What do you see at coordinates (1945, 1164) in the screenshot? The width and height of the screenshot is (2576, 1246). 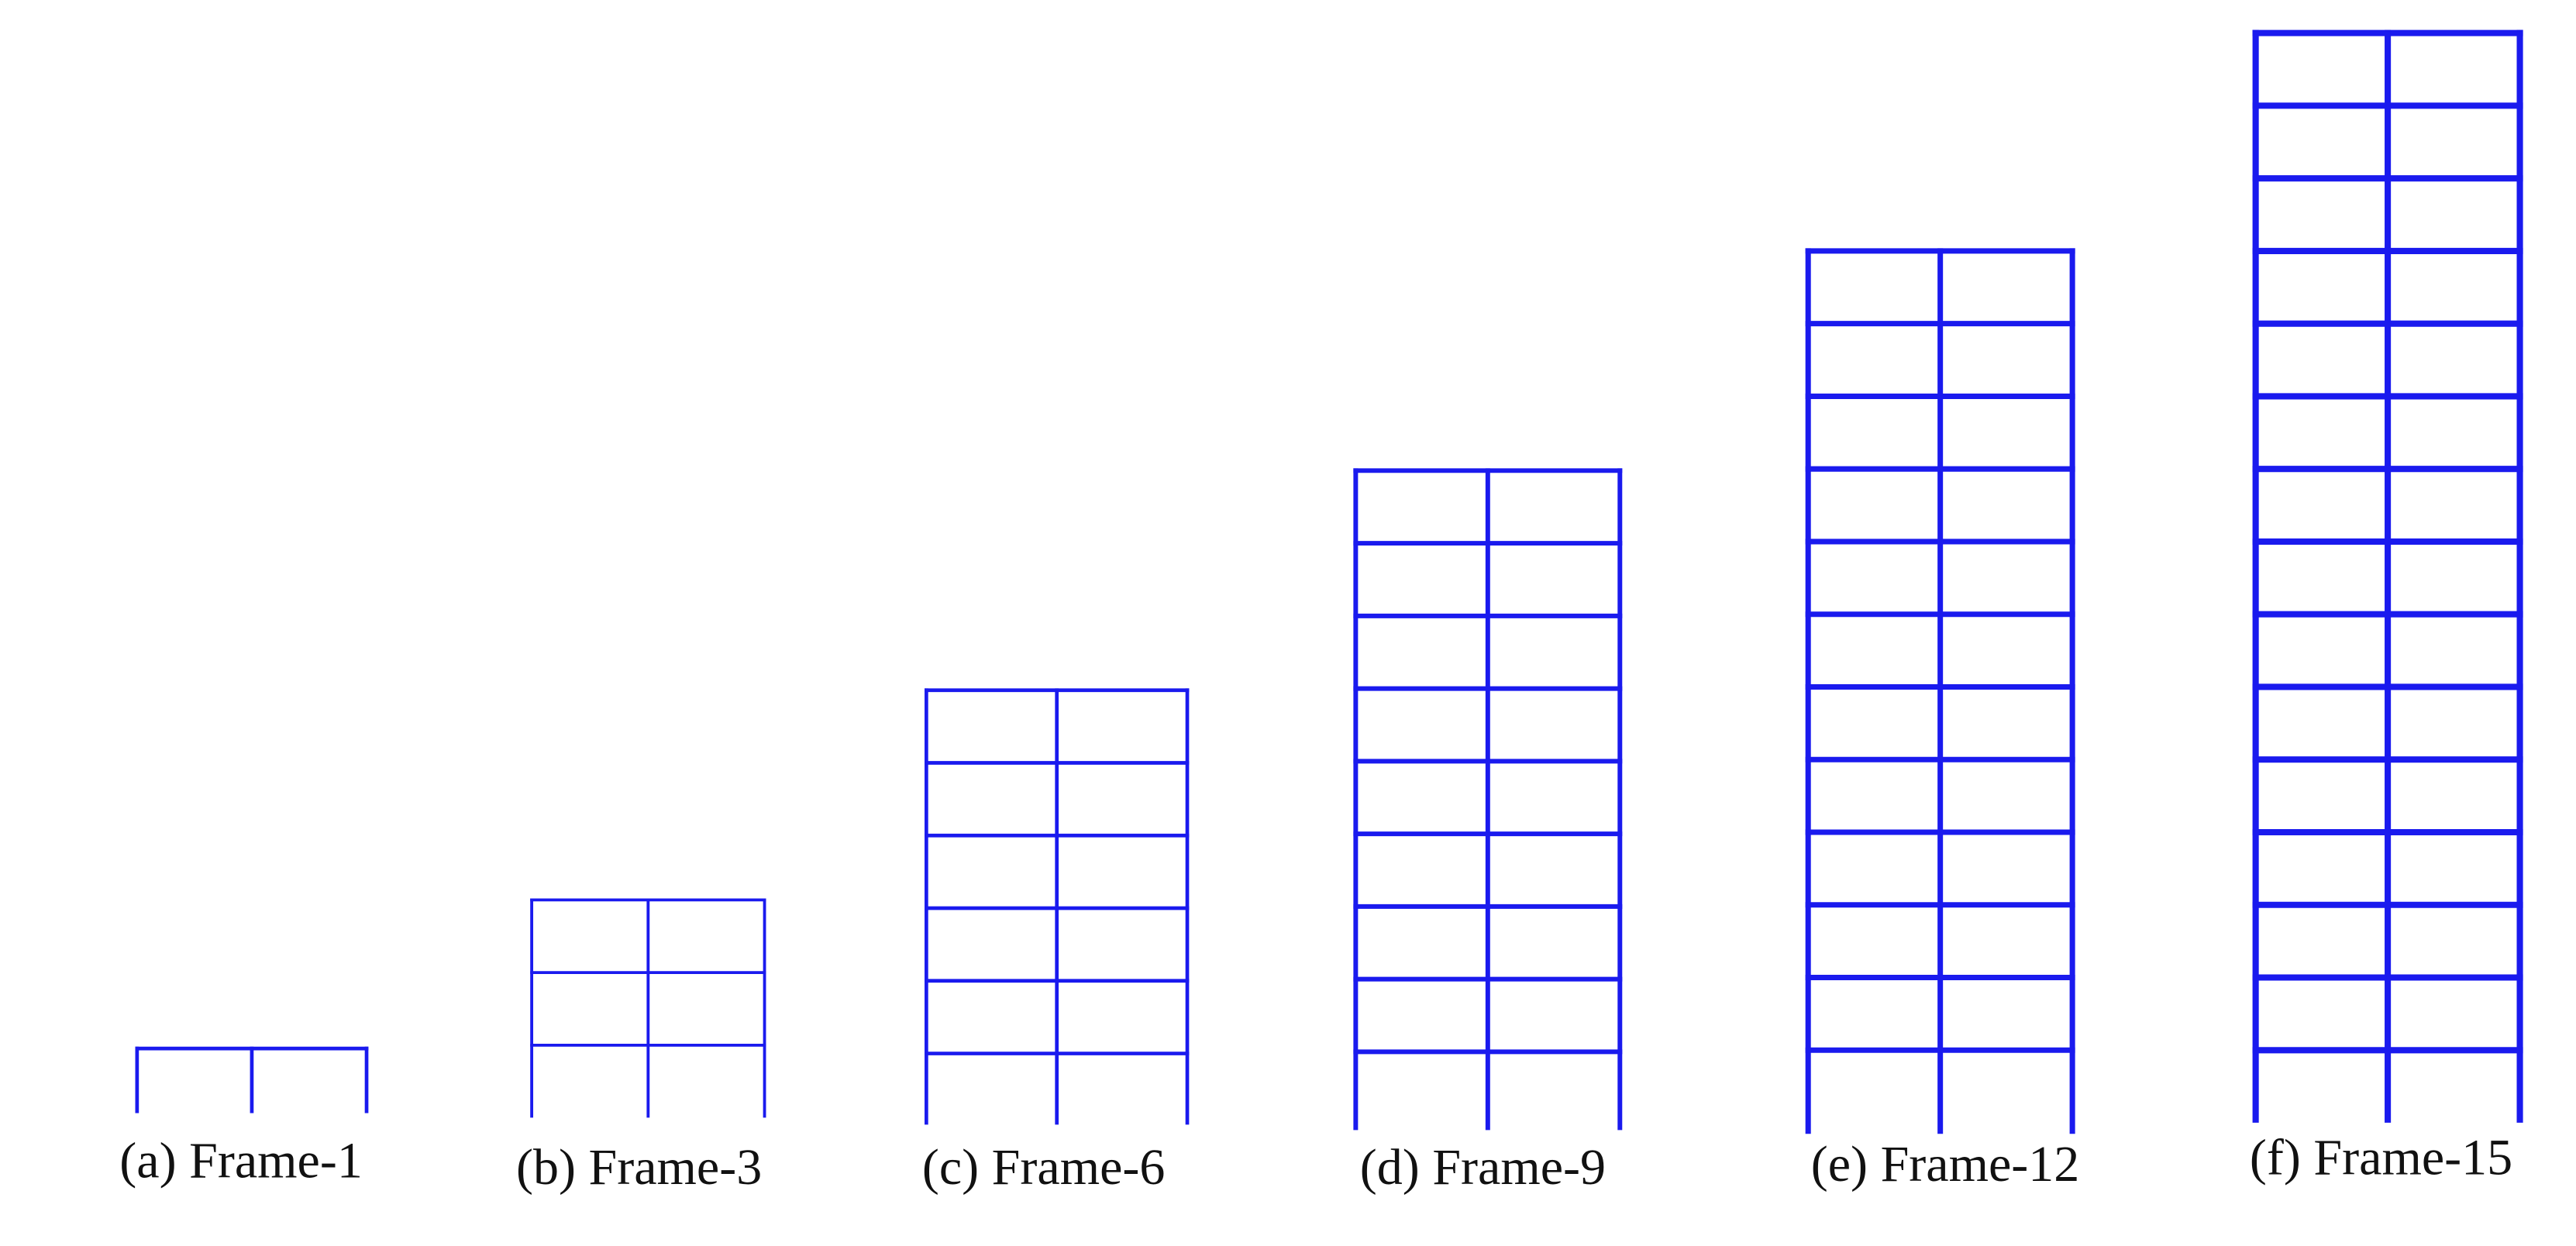 I see `frame-label: (e) Frame-12` at bounding box center [1945, 1164].